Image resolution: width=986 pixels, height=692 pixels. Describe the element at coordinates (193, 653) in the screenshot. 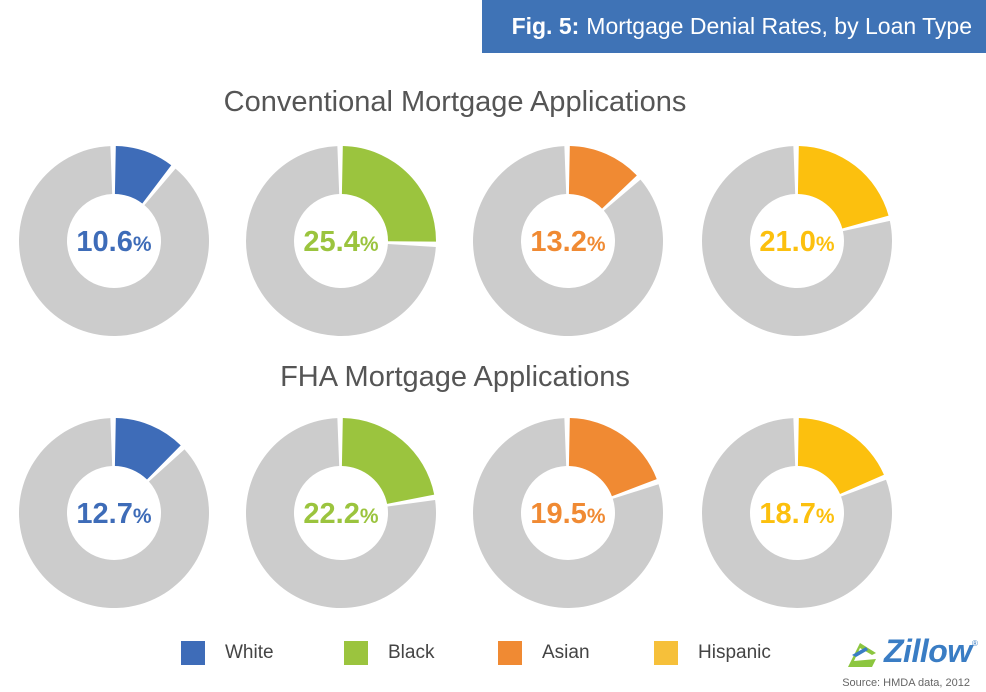

I see `legend-swatch-white` at that location.